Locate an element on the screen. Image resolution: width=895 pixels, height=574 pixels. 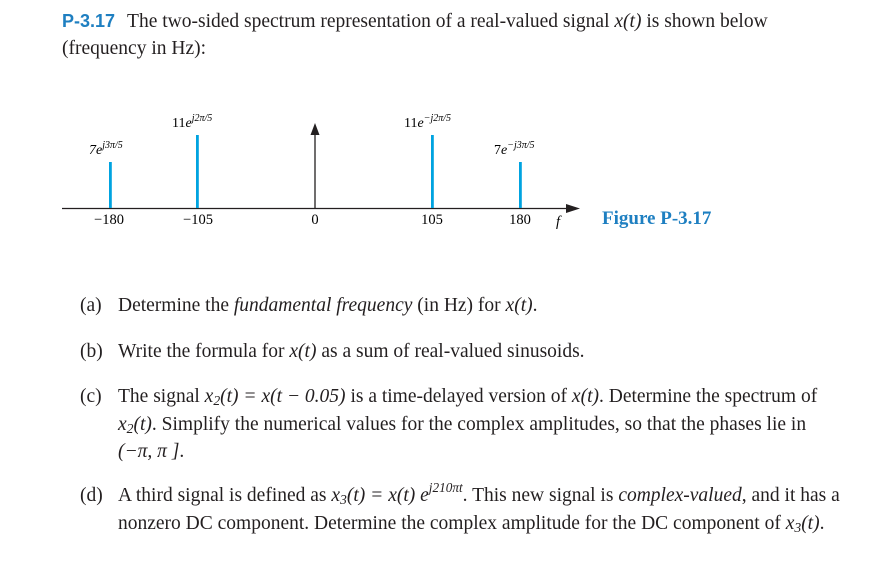
freq-tick-180: 180 is located at coordinates (520, 220).